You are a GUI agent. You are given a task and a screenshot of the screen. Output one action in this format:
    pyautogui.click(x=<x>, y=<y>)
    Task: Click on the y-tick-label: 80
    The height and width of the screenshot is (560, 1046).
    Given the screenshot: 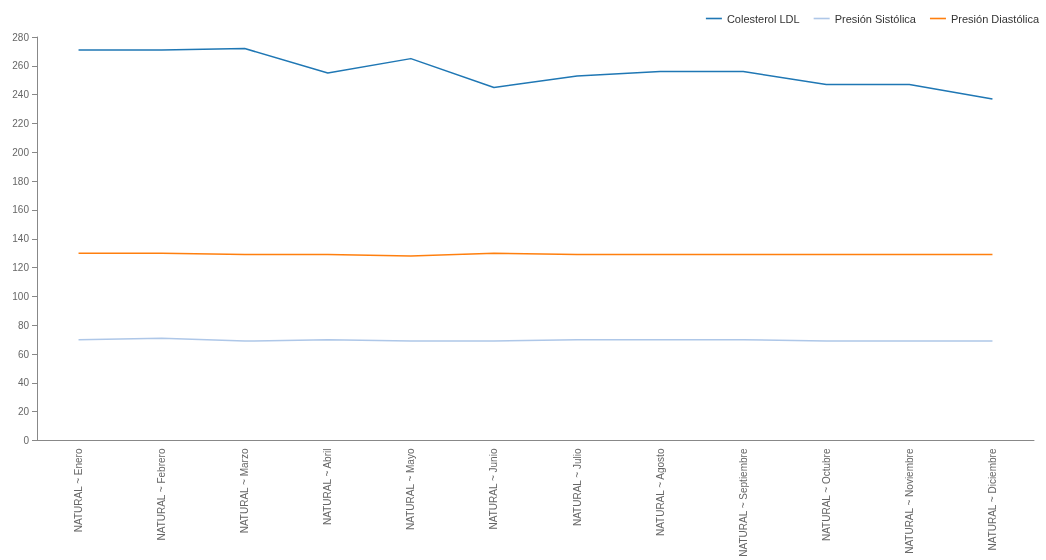 What is the action you would take?
    pyautogui.click(x=23, y=325)
    